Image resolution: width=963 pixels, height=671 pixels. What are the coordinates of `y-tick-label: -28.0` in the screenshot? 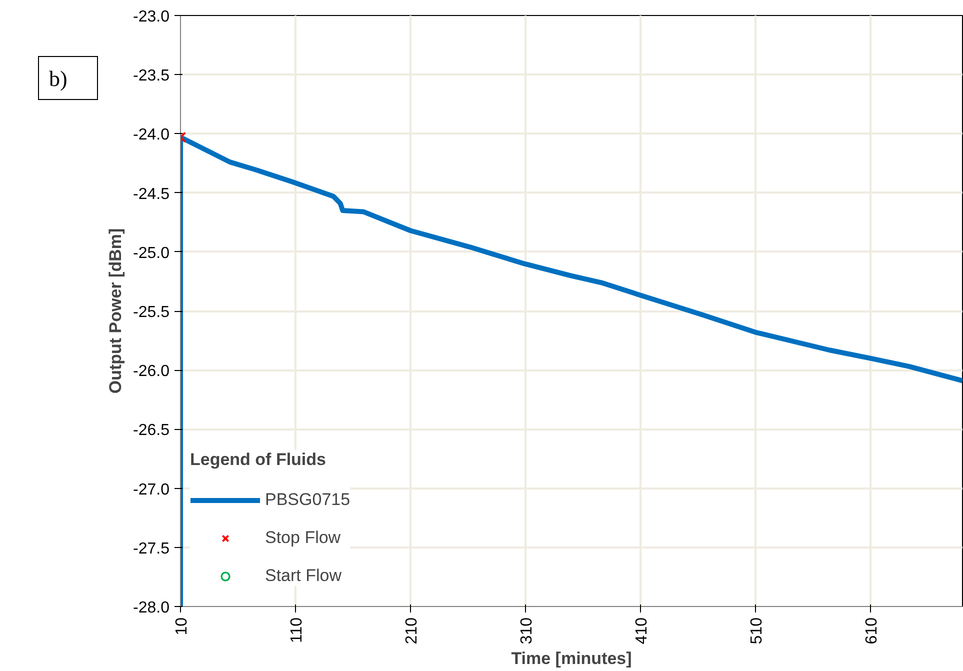 It's located at (151, 608).